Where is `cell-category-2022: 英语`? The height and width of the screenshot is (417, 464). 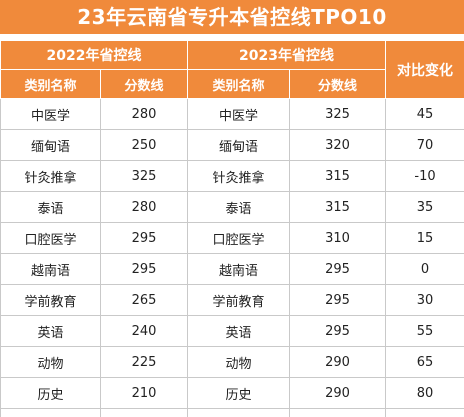 cell-category-2022: 英语 is located at coordinates (51, 331).